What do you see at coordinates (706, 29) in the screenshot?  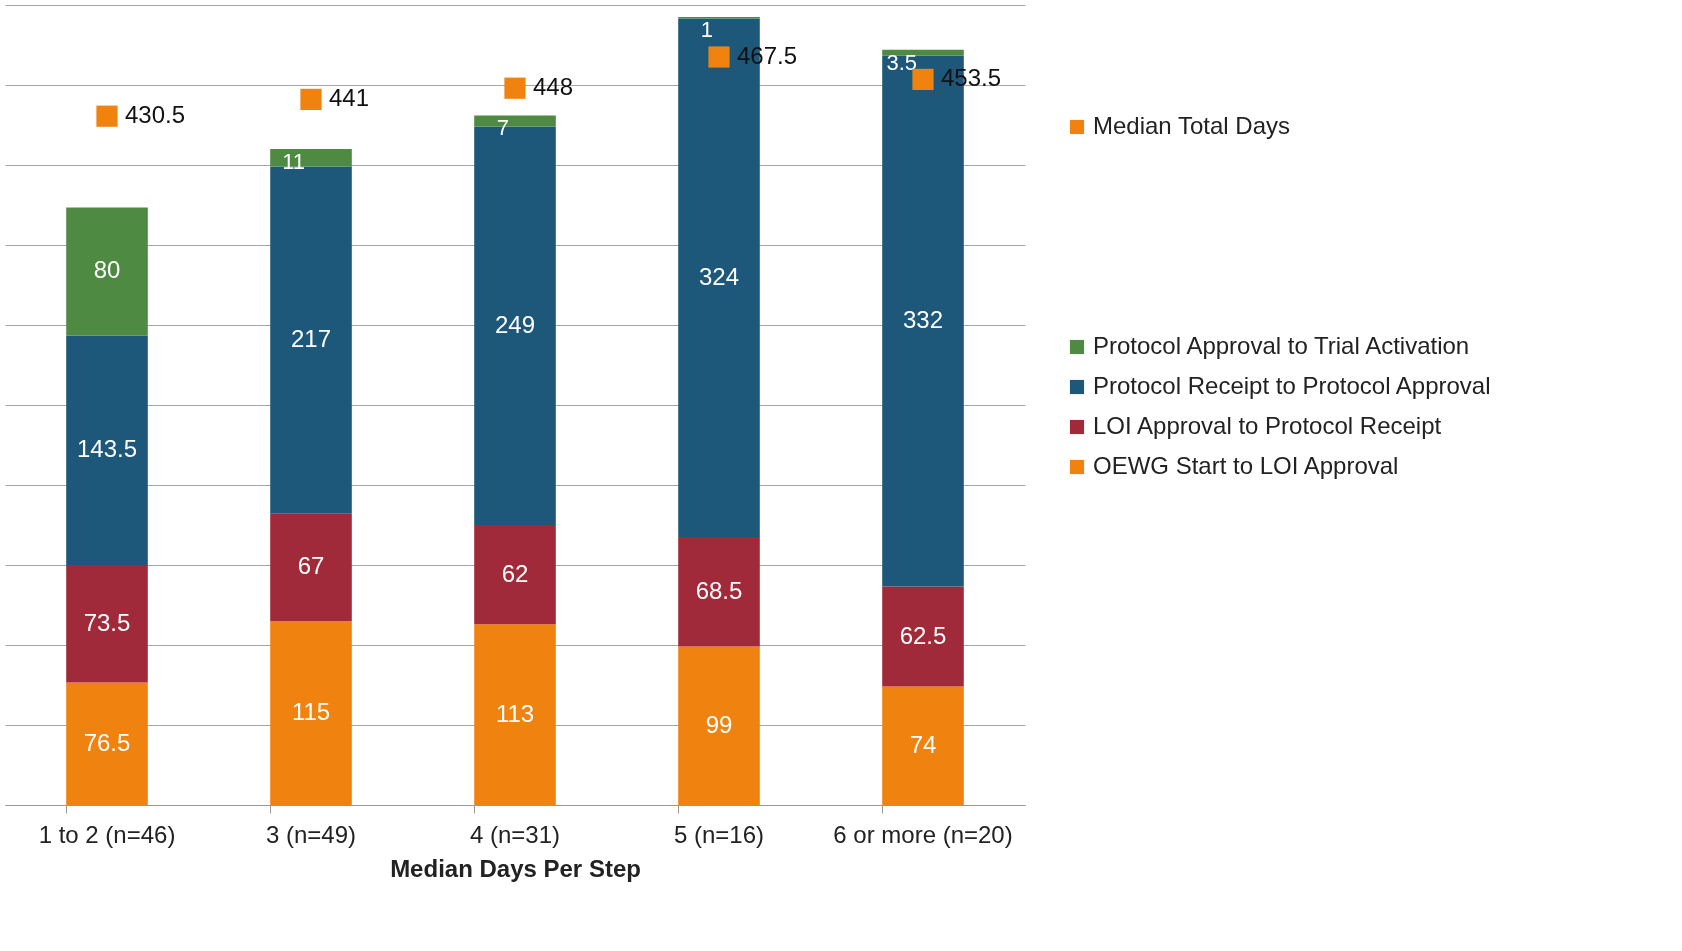 I see `data-label: 1` at bounding box center [706, 29].